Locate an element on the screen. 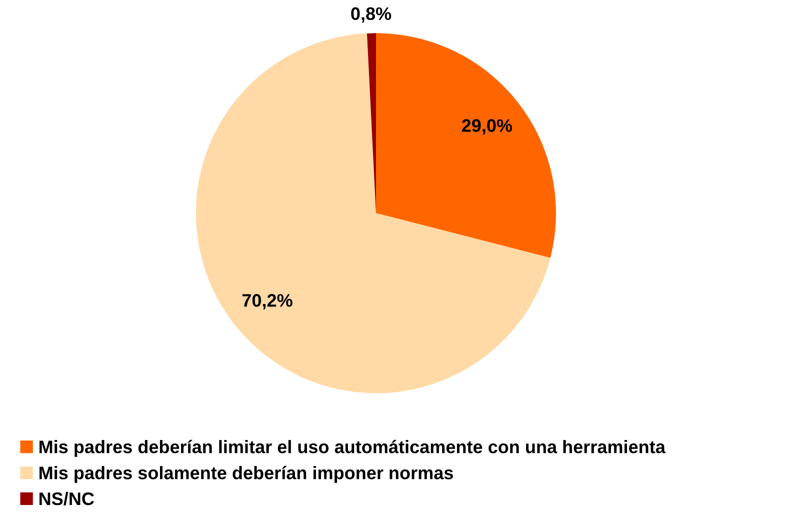 The height and width of the screenshot is (525, 800). data-label: 70,2% is located at coordinates (267, 302).